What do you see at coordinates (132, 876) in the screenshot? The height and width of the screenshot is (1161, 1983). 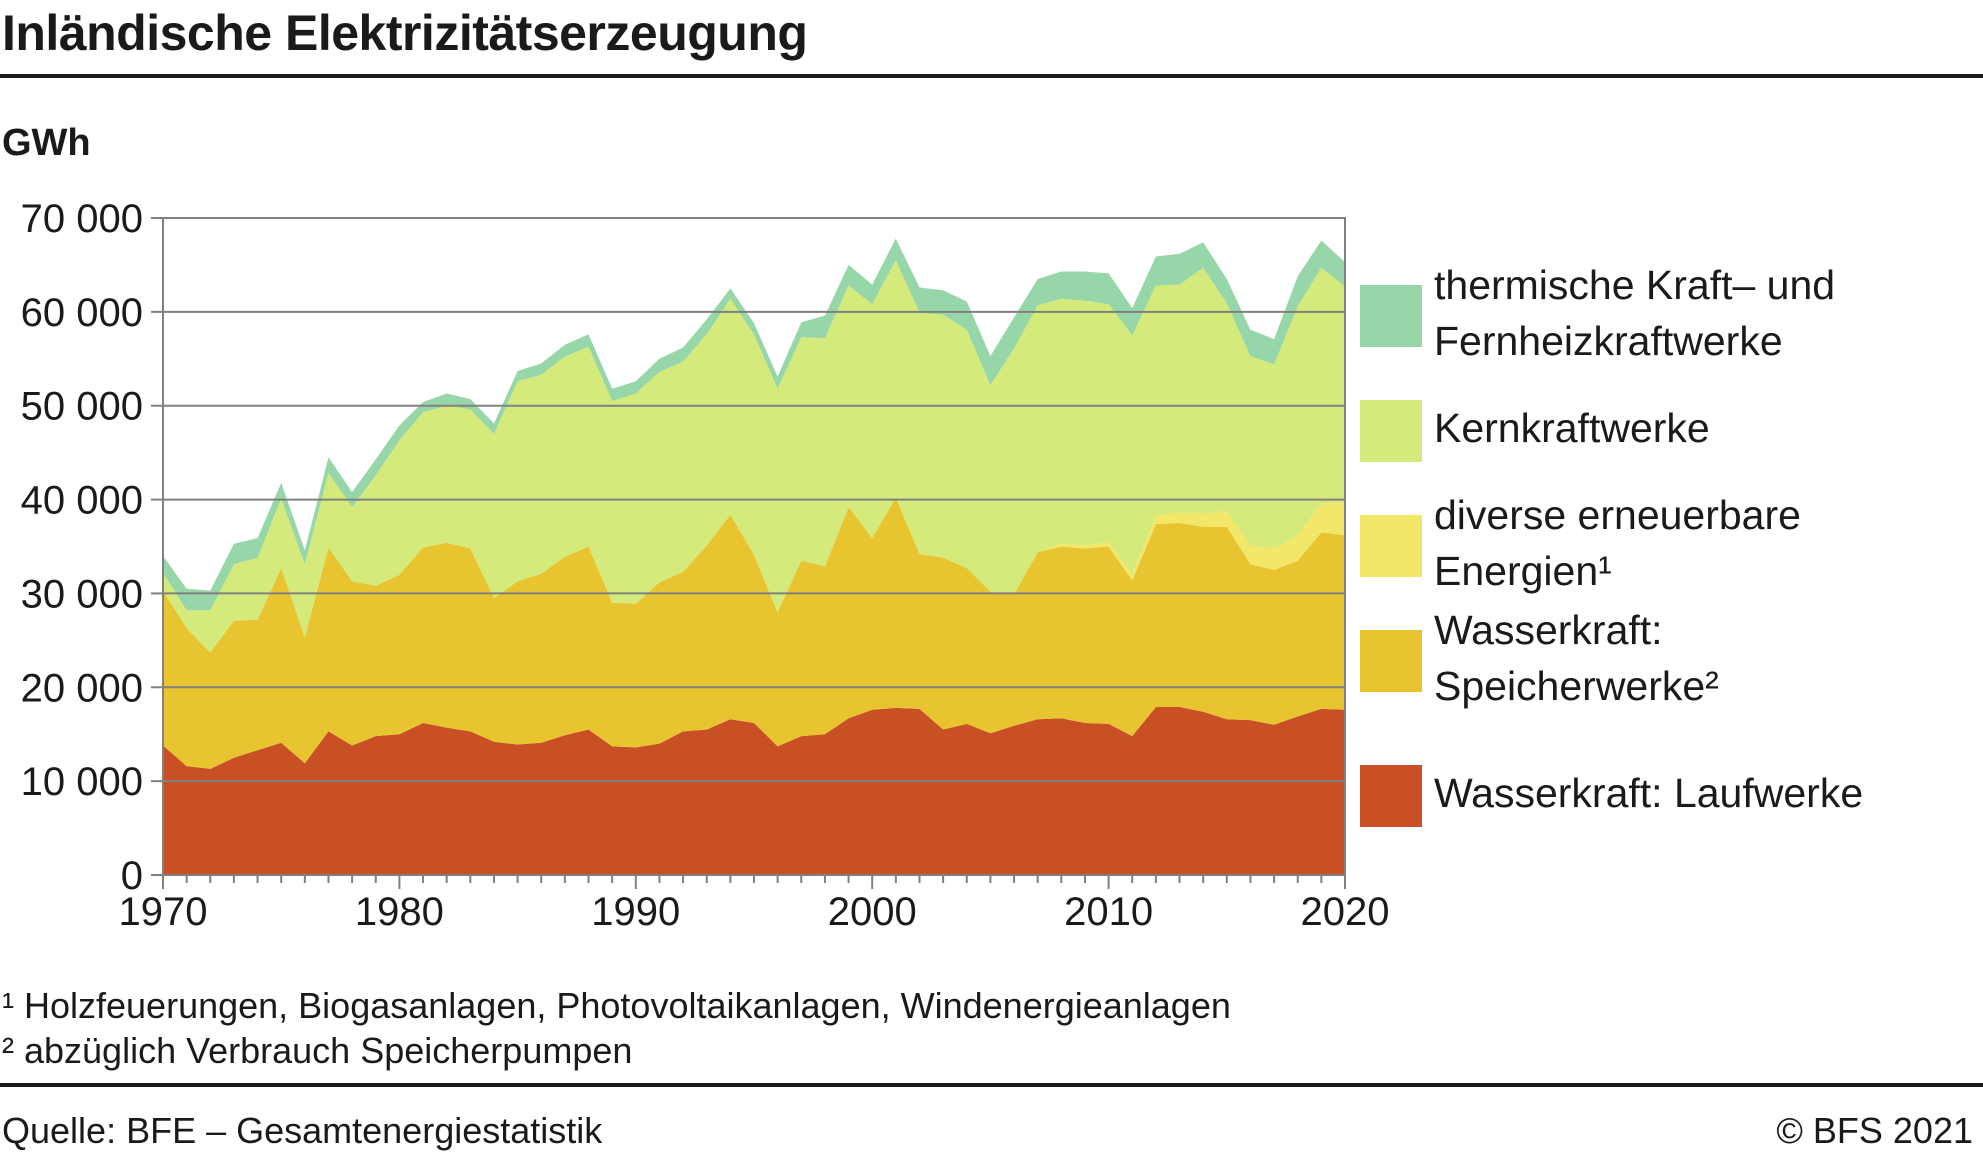 I see `y-tick-label: 0` at bounding box center [132, 876].